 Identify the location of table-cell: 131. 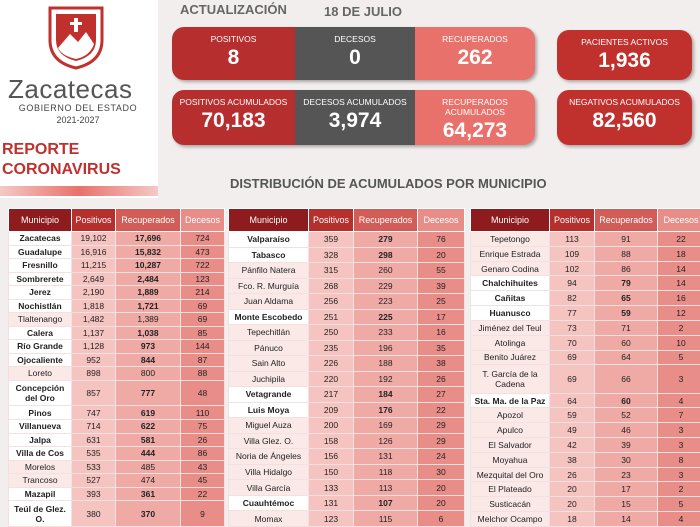
(331, 503).